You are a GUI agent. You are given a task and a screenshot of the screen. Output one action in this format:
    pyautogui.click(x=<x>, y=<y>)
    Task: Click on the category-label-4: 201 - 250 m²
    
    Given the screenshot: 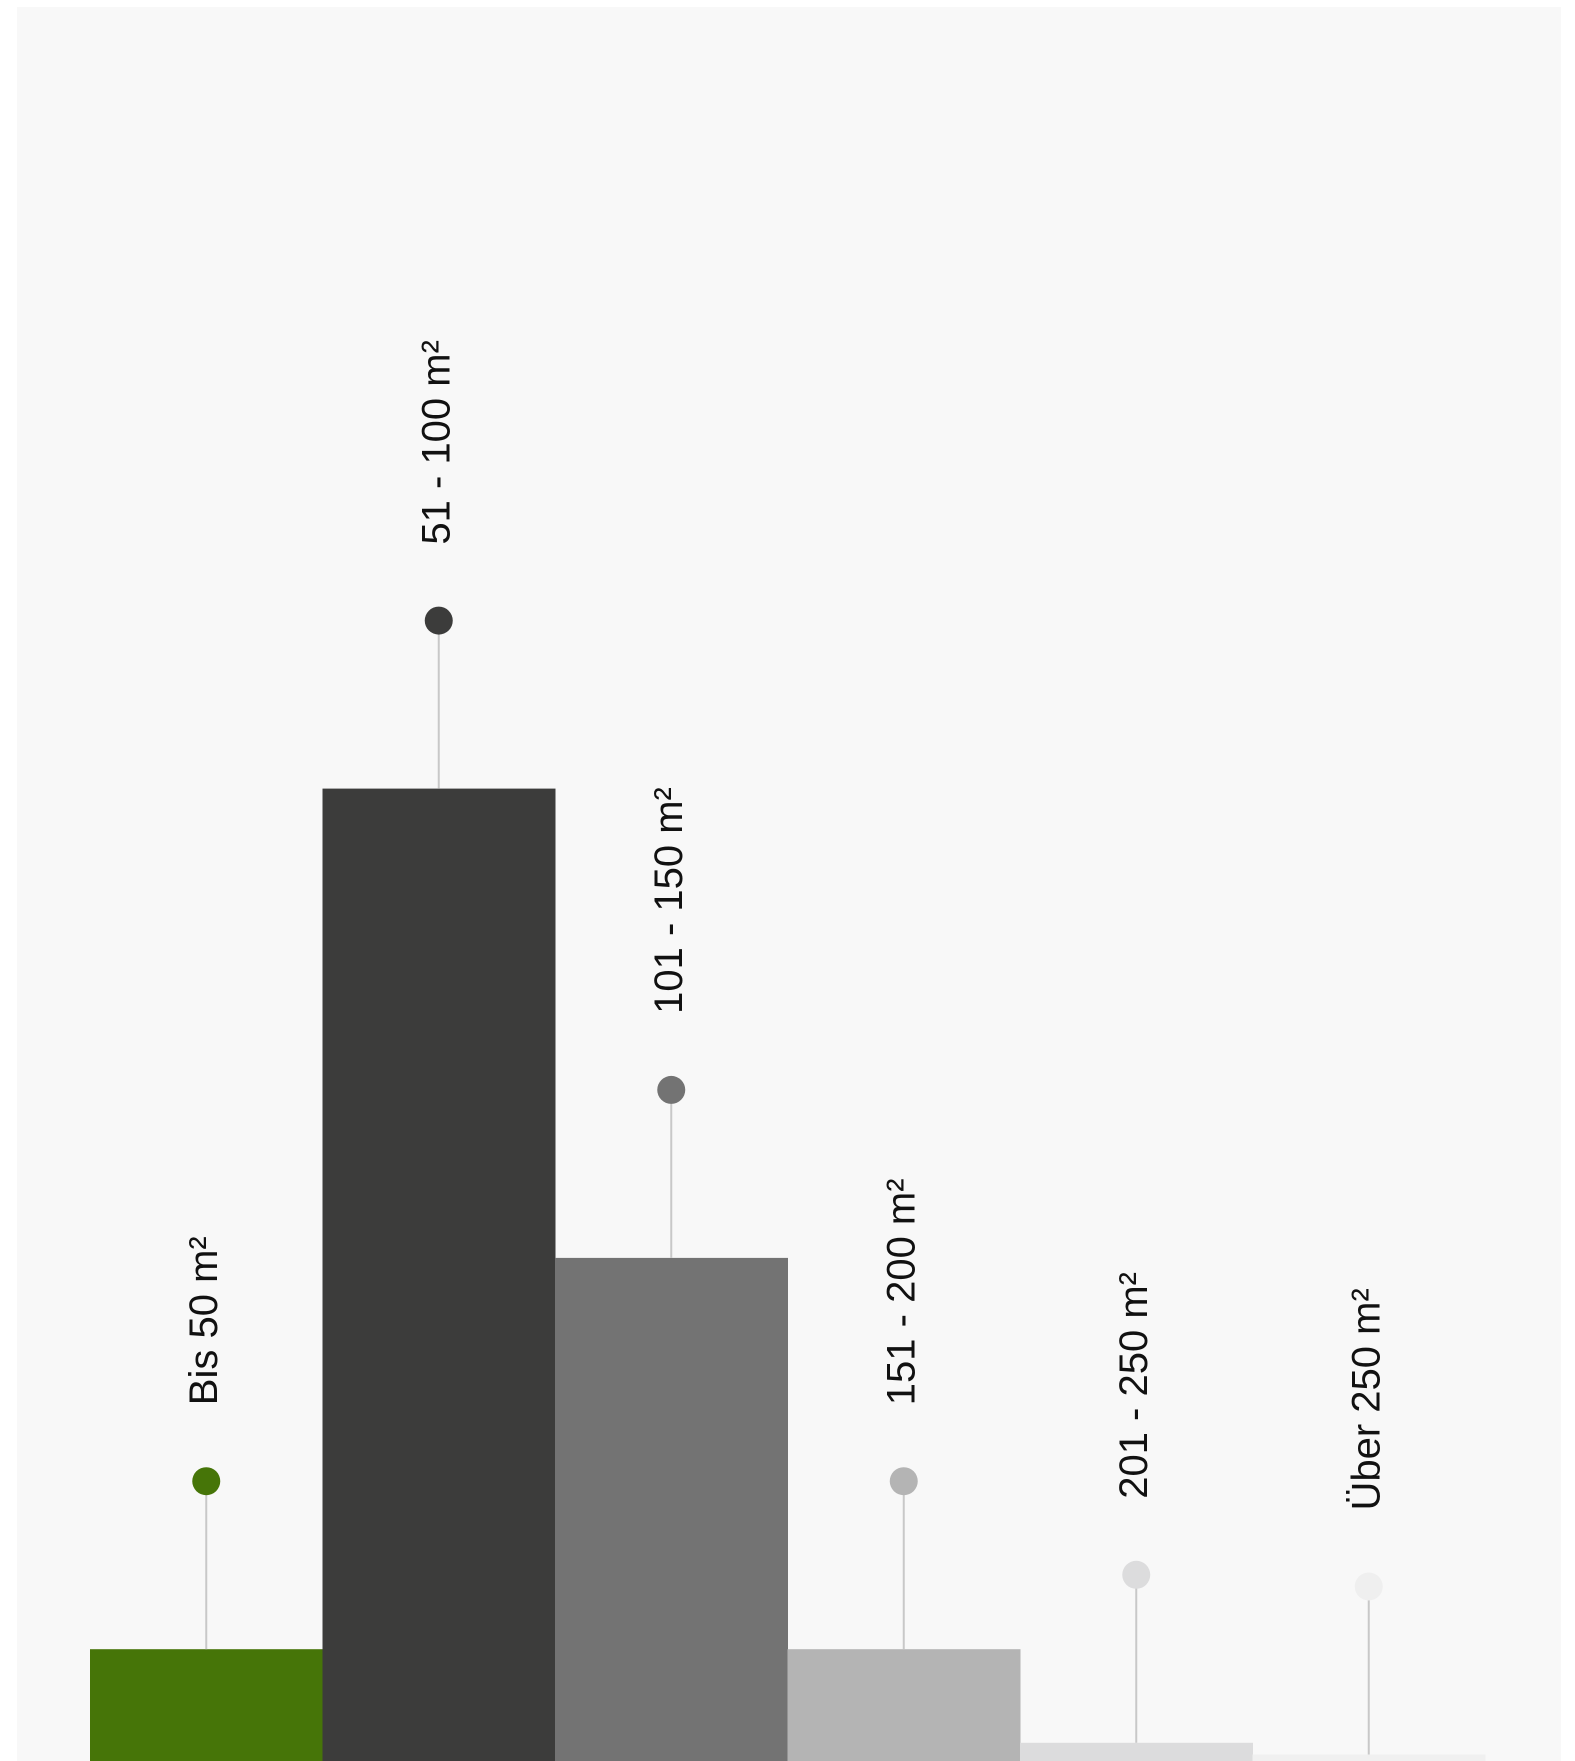 What is the action you would take?
    pyautogui.click(x=1134, y=1385)
    